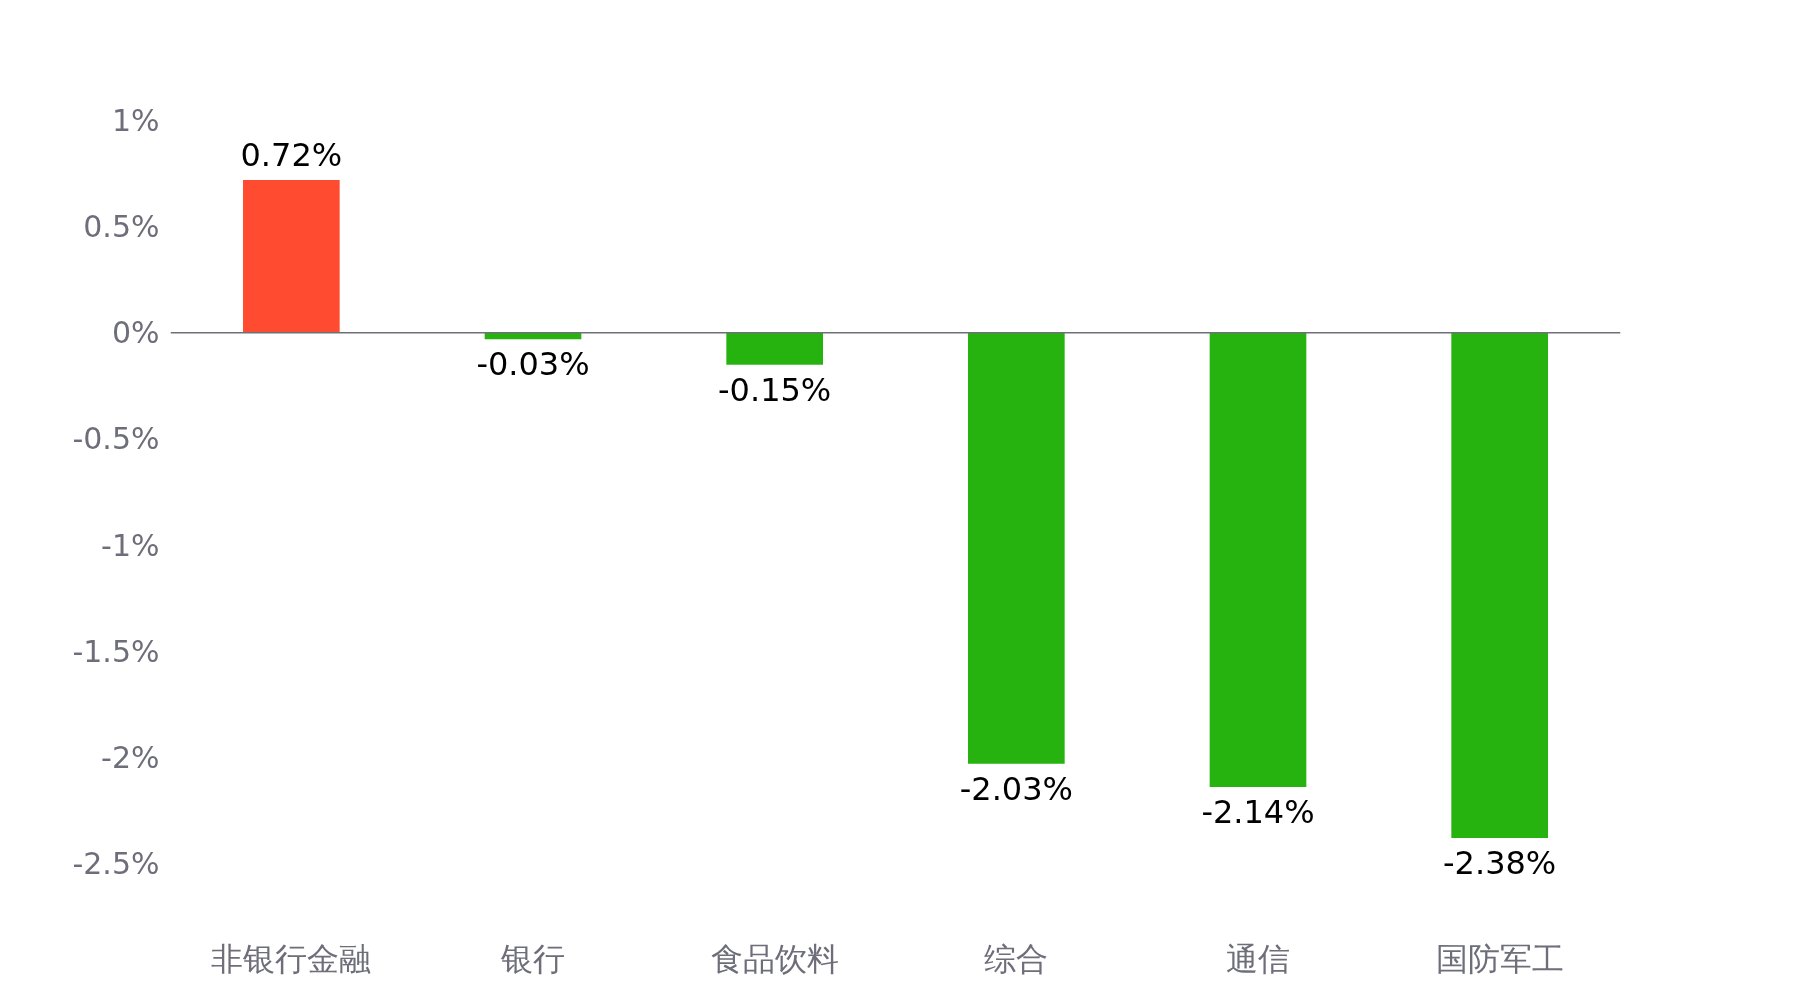 The height and width of the screenshot is (1000, 1800). I want to click on y-tick-label: -1%, so click(130, 545).